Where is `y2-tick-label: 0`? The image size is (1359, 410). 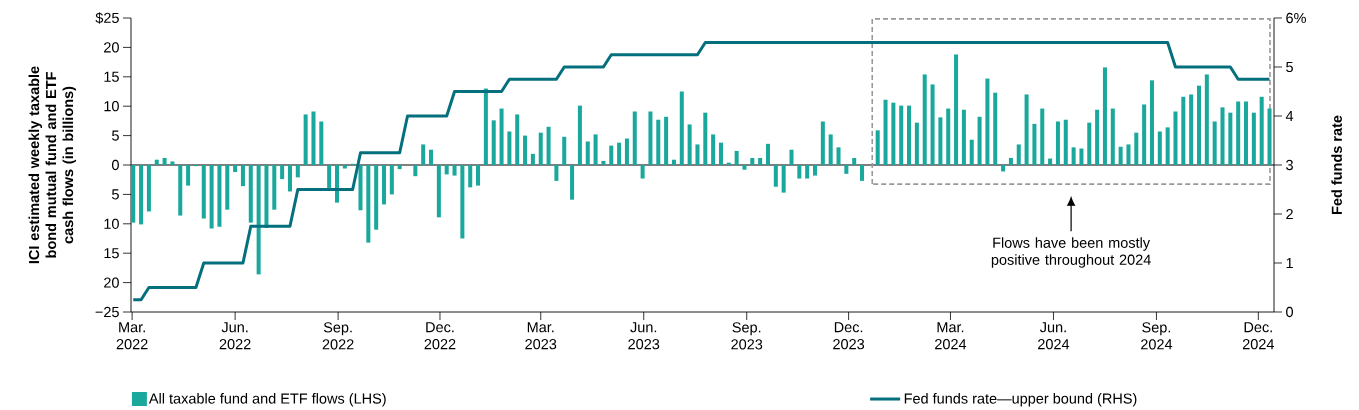
y2-tick-label: 0 is located at coordinates (1290, 312).